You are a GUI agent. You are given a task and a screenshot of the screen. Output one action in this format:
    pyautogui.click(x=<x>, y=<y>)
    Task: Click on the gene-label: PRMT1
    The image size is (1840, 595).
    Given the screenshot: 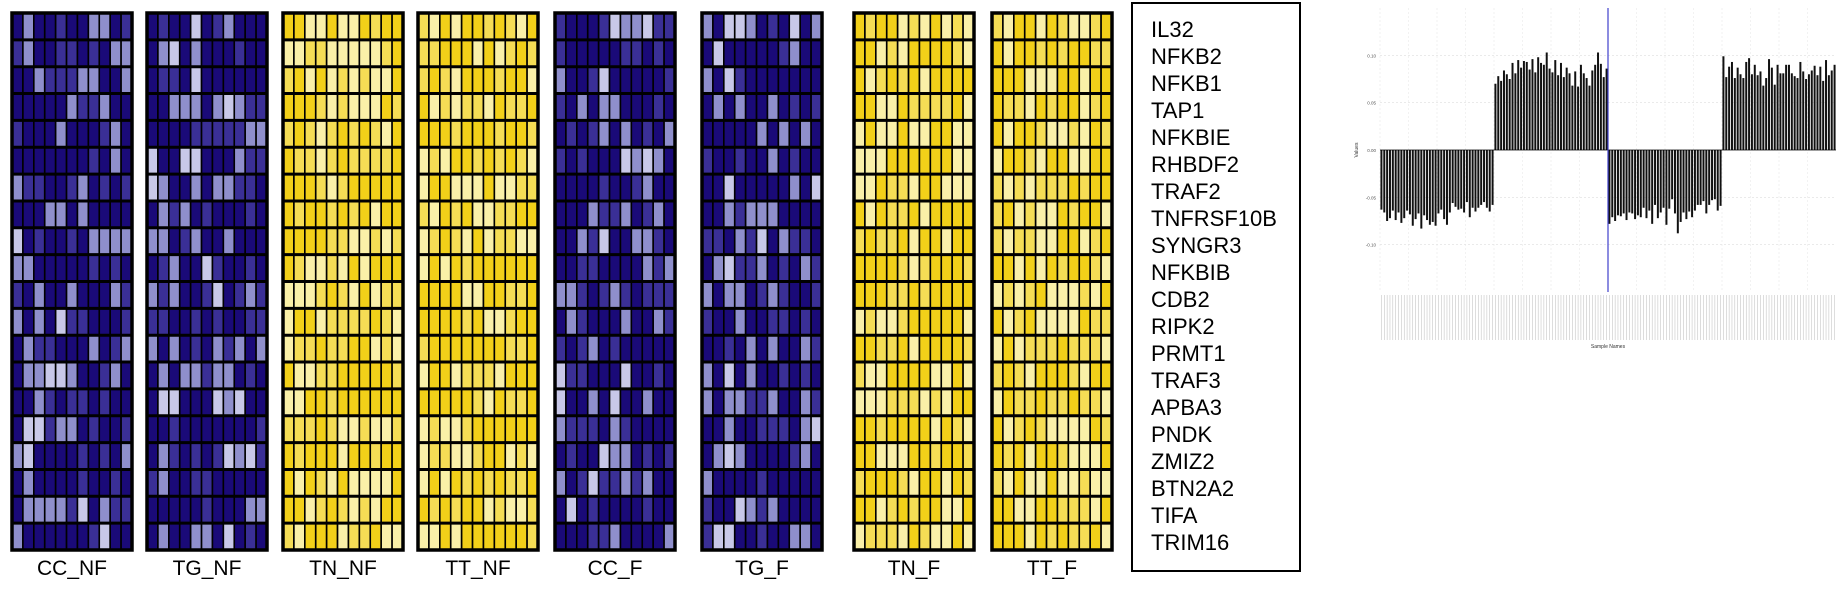 What is the action you would take?
    pyautogui.click(x=1188, y=353)
    